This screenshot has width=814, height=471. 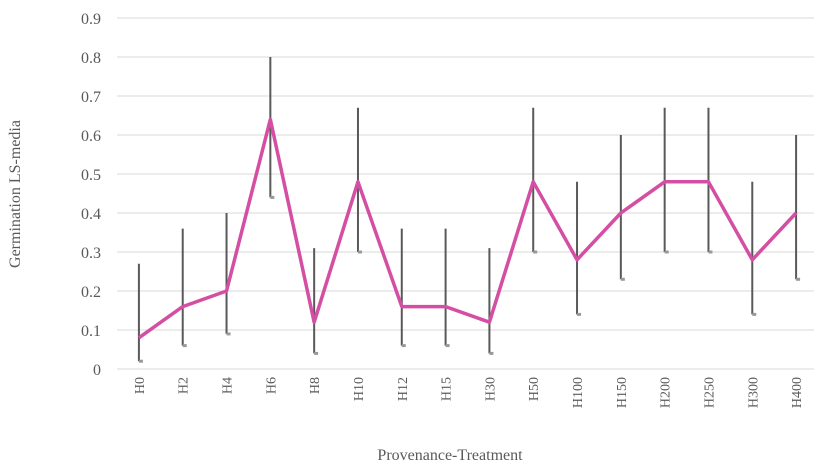 I want to click on y-tick-label: 0.9, so click(x=91, y=19).